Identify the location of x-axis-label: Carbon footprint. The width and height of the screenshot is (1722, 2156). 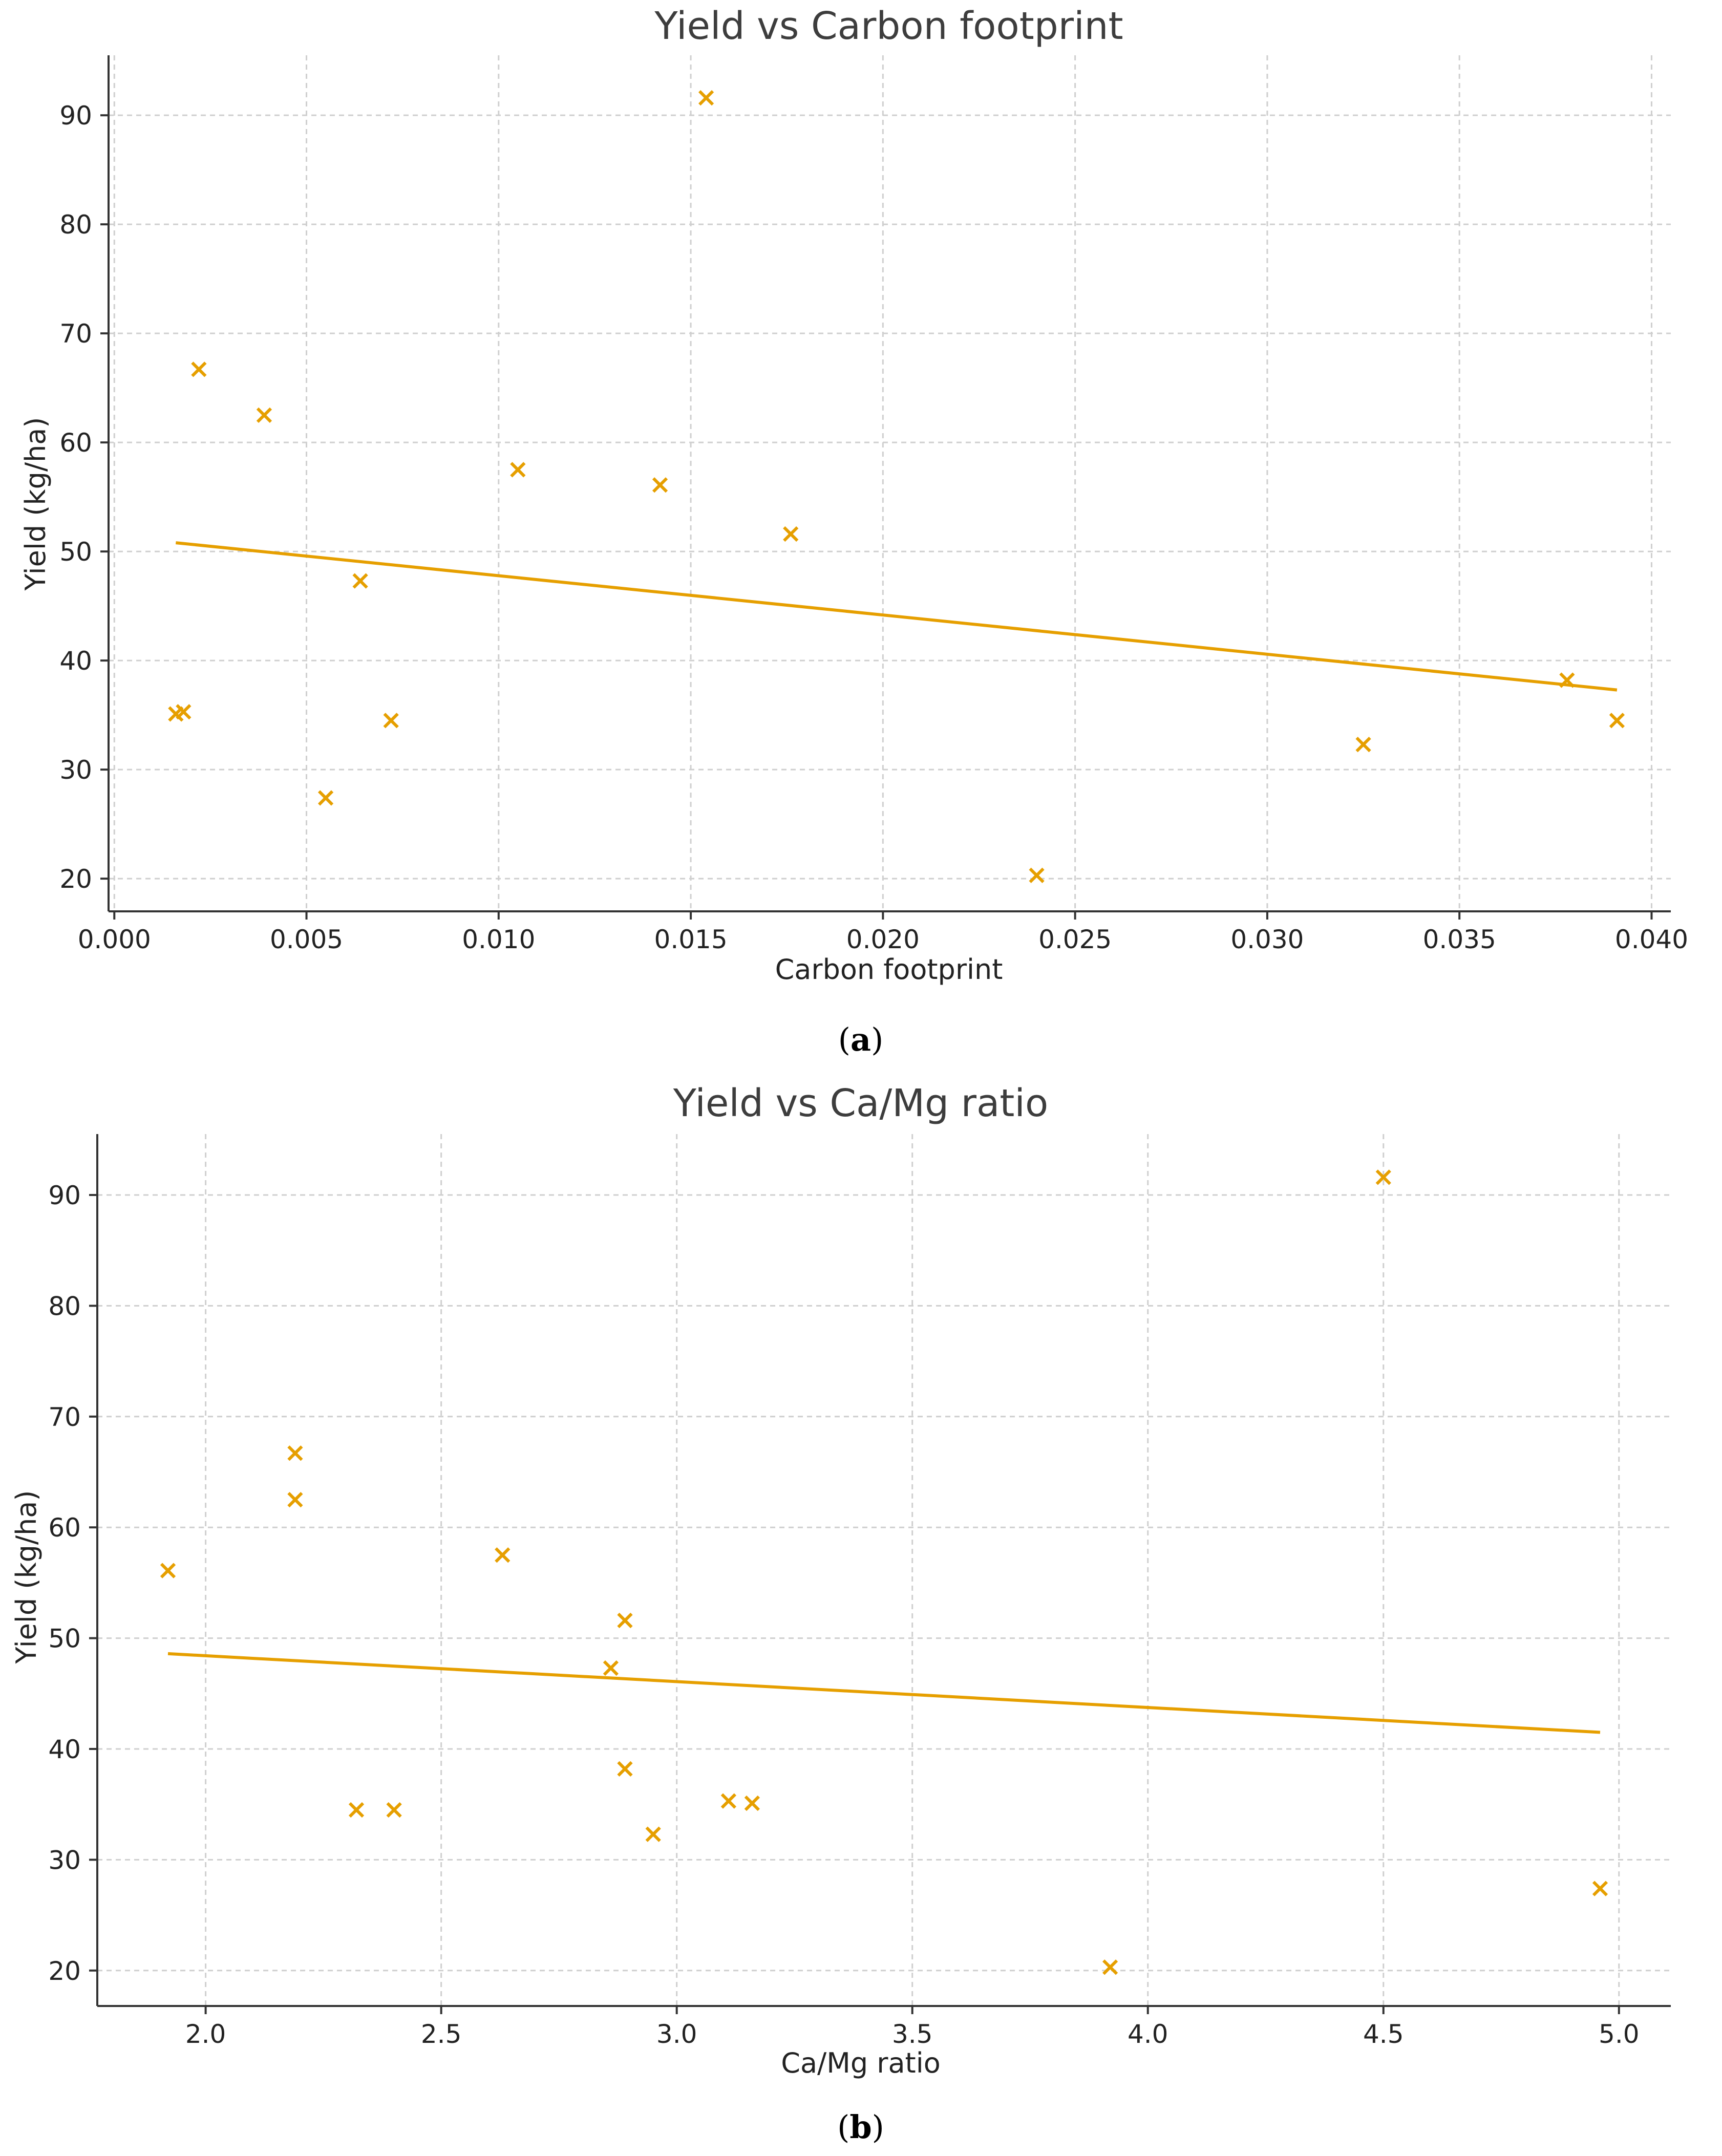
(889, 969).